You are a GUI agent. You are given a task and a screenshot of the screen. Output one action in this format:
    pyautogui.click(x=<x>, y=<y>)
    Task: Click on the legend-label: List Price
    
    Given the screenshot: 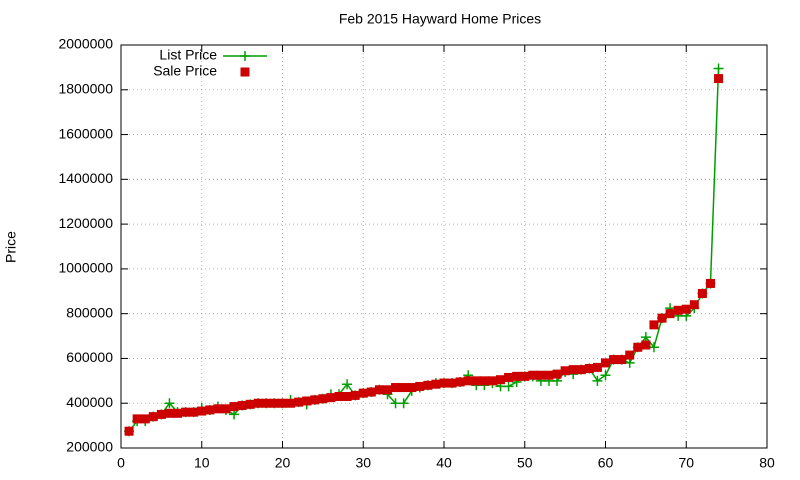 What is the action you would take?
    pyautogui.click(x=188, y=55)
    